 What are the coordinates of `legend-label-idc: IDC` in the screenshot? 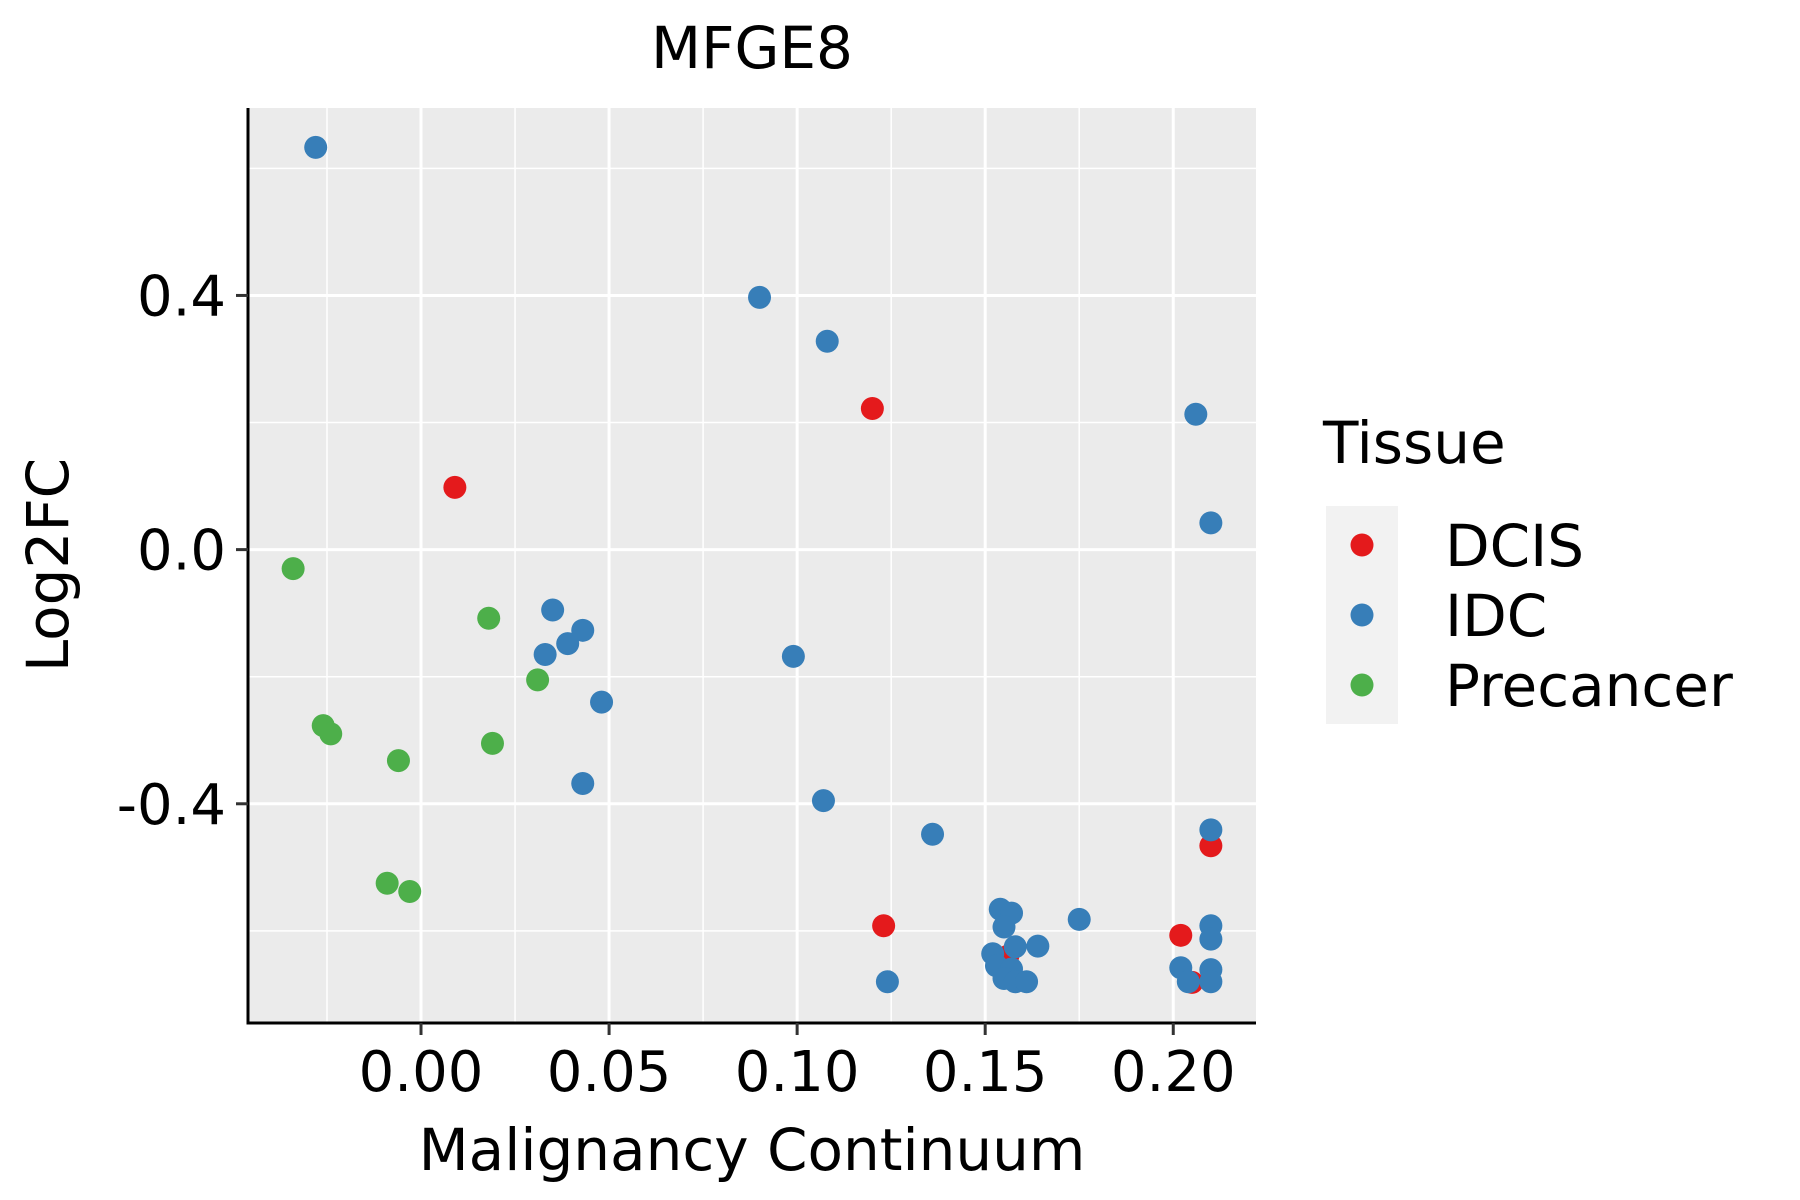 It's located at (1496, 616).